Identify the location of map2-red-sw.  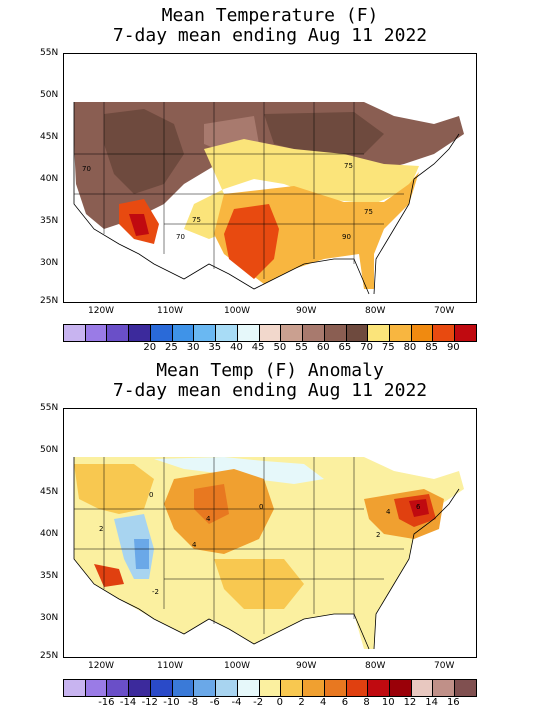
(109, 575).